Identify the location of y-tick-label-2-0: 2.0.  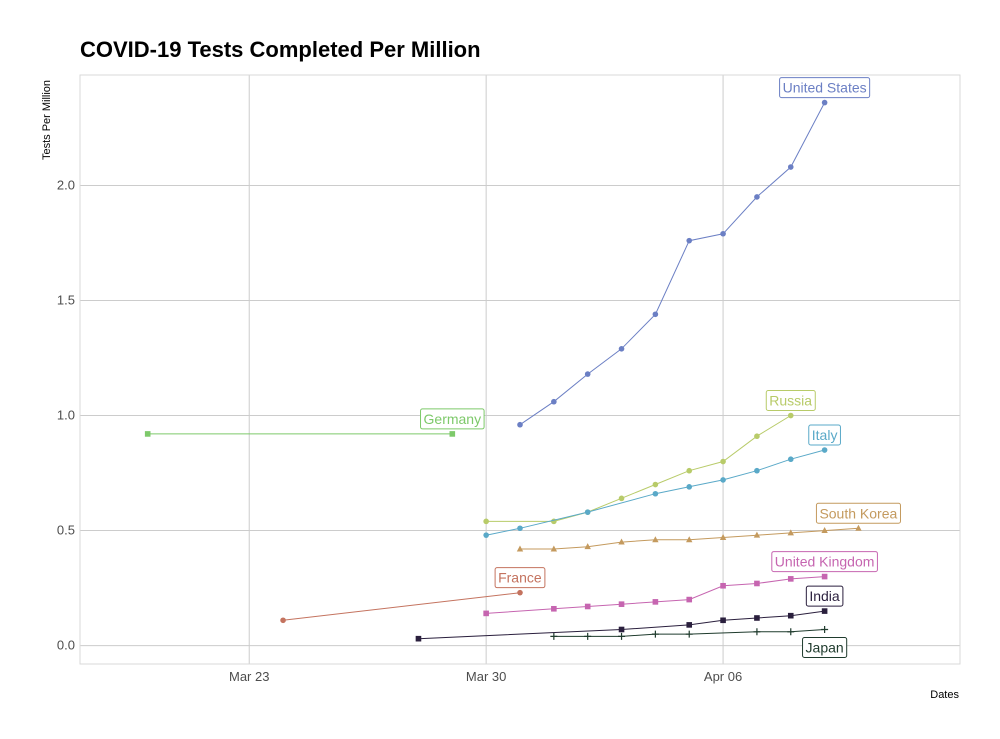
(66, 184).